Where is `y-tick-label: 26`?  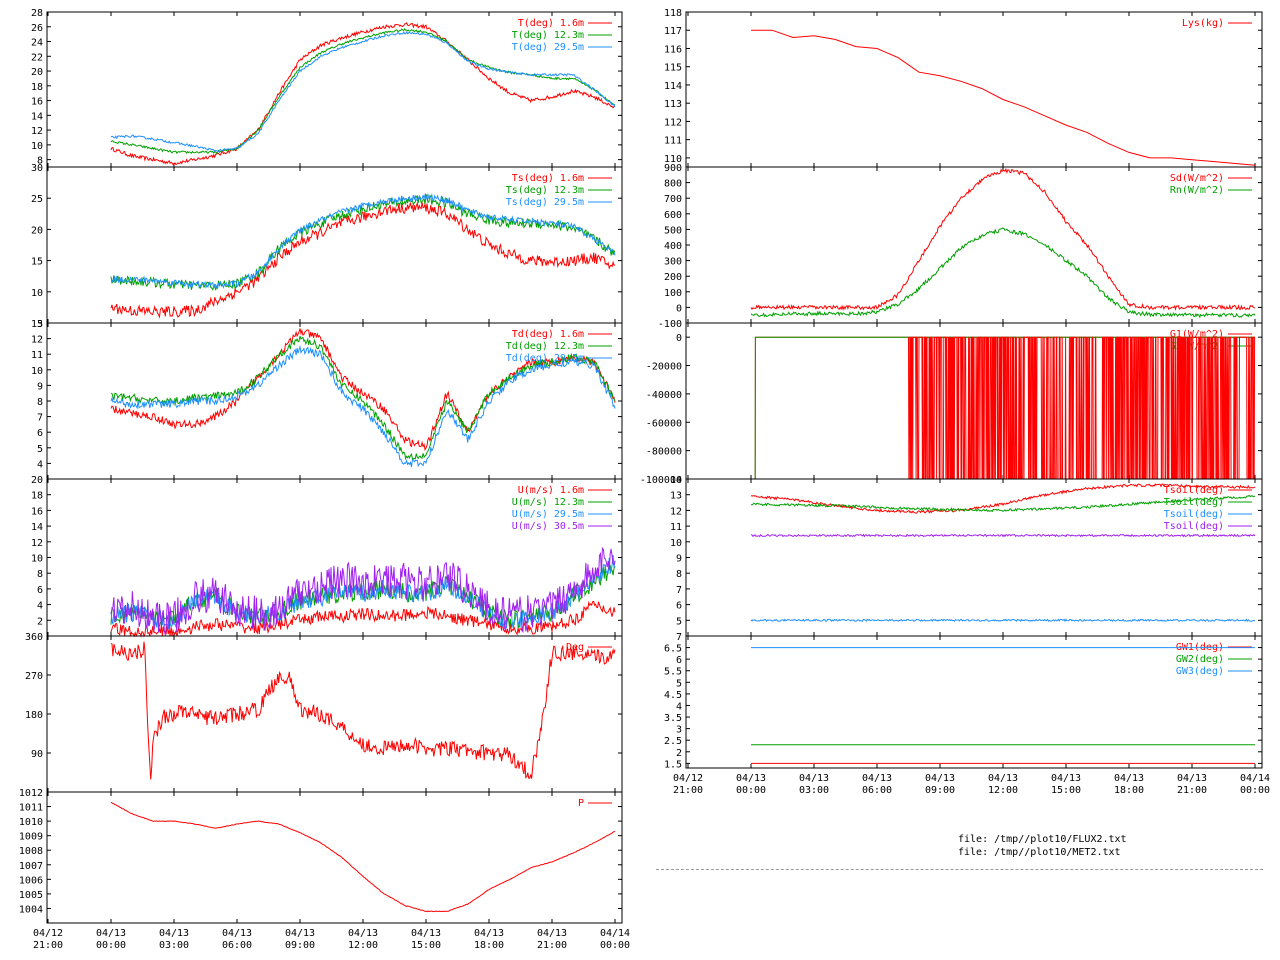 y-tick-label: 26 is located at coordinates (37, 28).